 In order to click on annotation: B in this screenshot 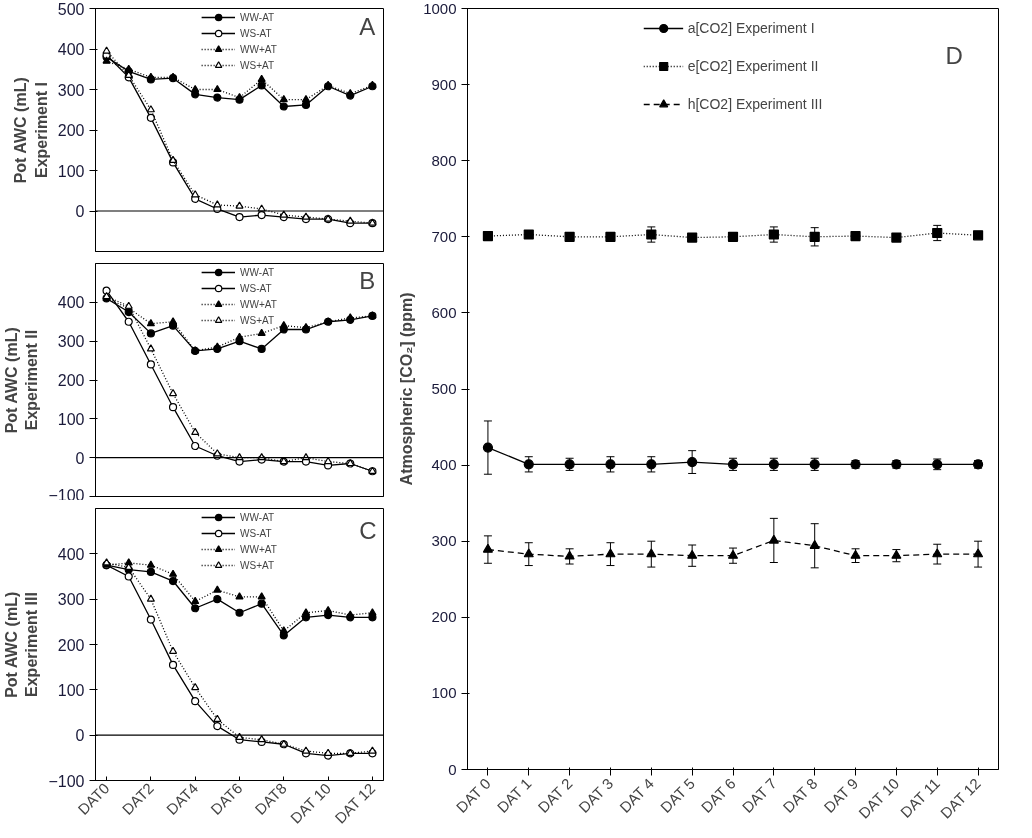, I will do `click(367, 280)`.